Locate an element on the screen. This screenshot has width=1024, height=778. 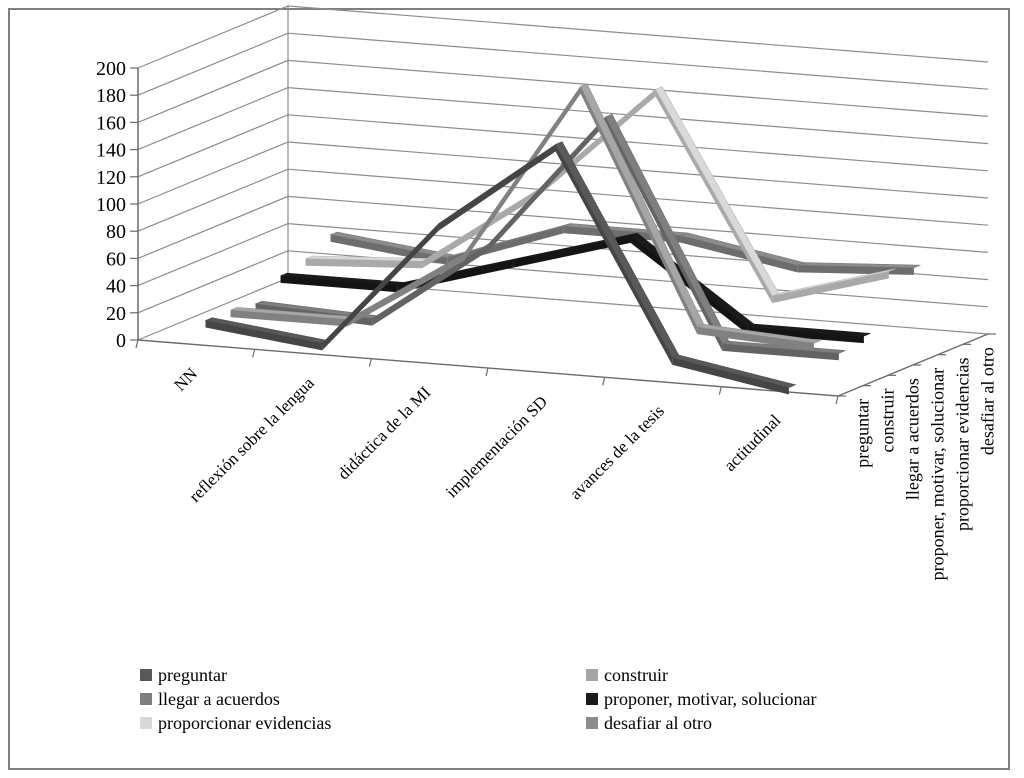
x-category-label: avances de la tesis is located at coordinates (617, 452).